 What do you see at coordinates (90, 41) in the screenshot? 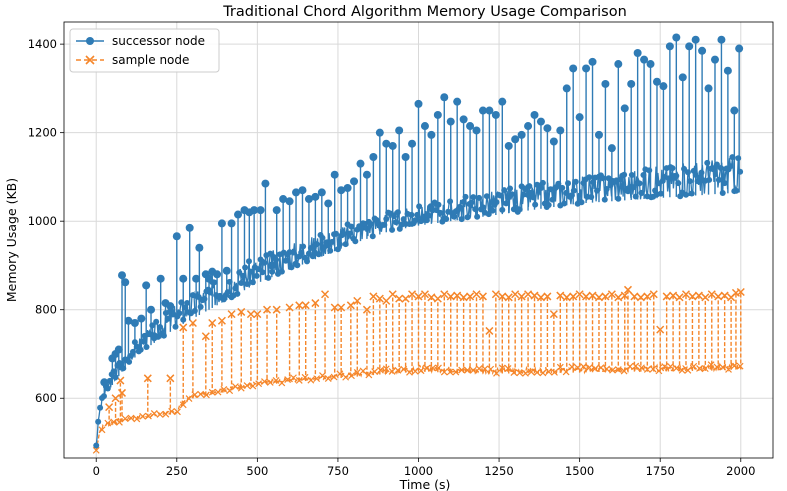
I see `legend-successor-marker` at bounding box center [90, 41].